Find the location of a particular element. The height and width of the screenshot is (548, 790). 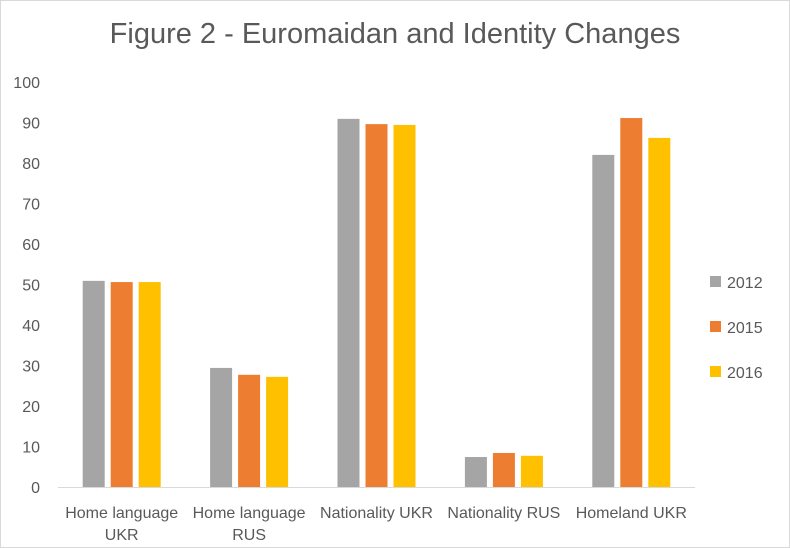

x-category-label: RUS is located at coordinates (249, 535).